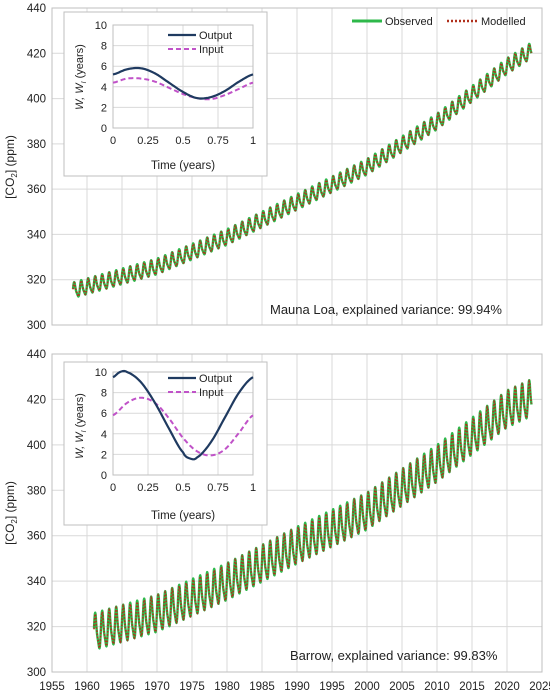  Describe the element at coordinates (192, 687) in the screenshot. I see `x-tick-label: 1975` at that location.